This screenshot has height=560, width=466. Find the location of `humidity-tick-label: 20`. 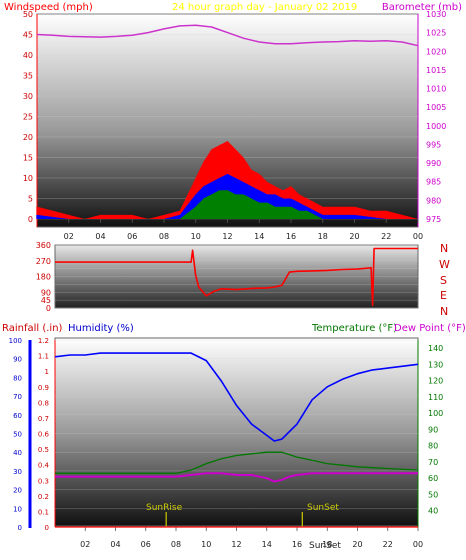

humidity-tick-label: 20 is located at coordinates (17, 491).